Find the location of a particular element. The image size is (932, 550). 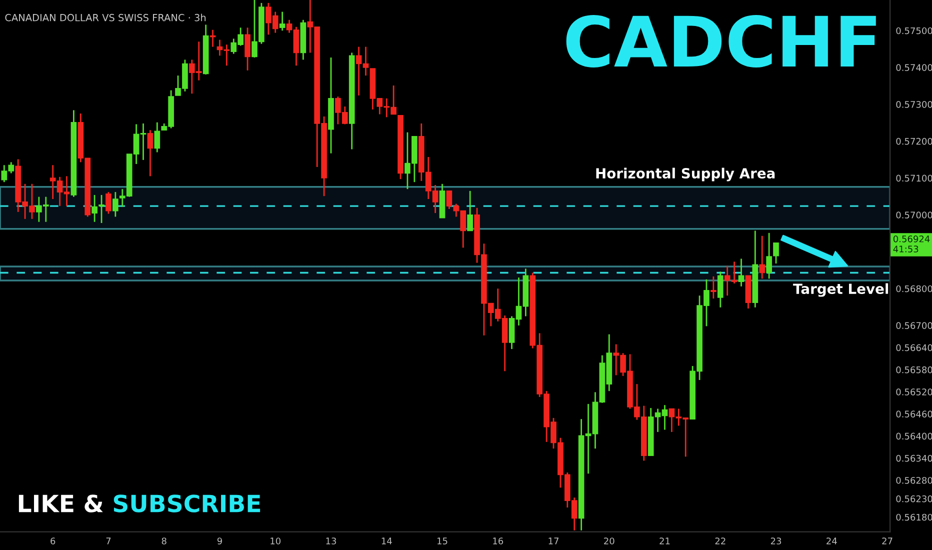

x-tick-label: 17 is located at coordinates (553, 541).